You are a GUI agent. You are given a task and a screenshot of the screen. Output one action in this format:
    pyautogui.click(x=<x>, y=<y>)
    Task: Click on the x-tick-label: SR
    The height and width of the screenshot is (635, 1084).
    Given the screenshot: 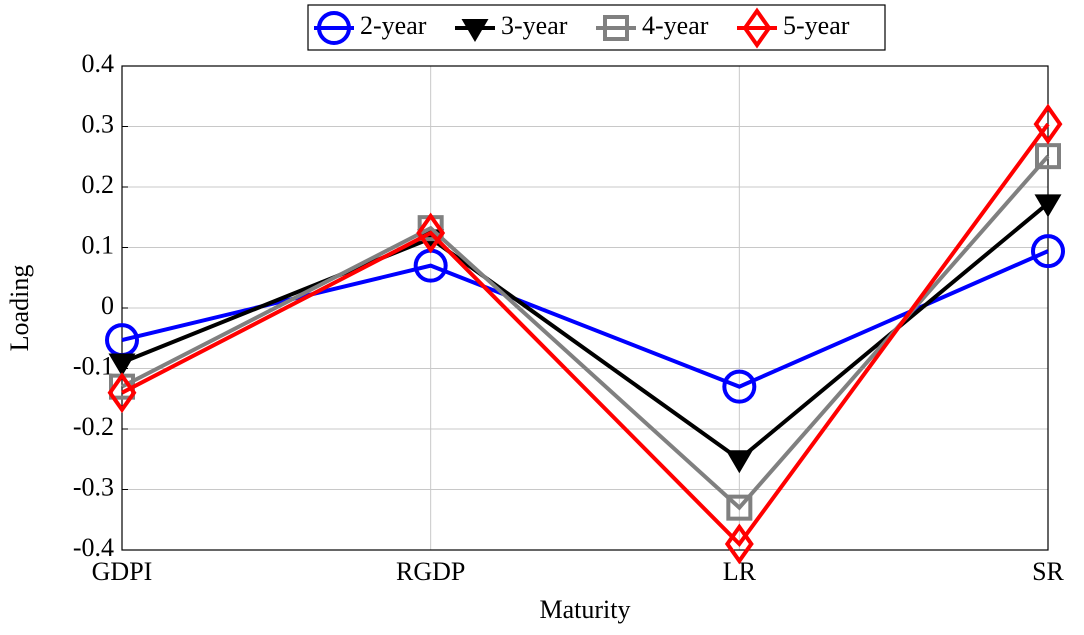 What is the action you would take?
    pyautogui.click(x=1048, y=571)
    